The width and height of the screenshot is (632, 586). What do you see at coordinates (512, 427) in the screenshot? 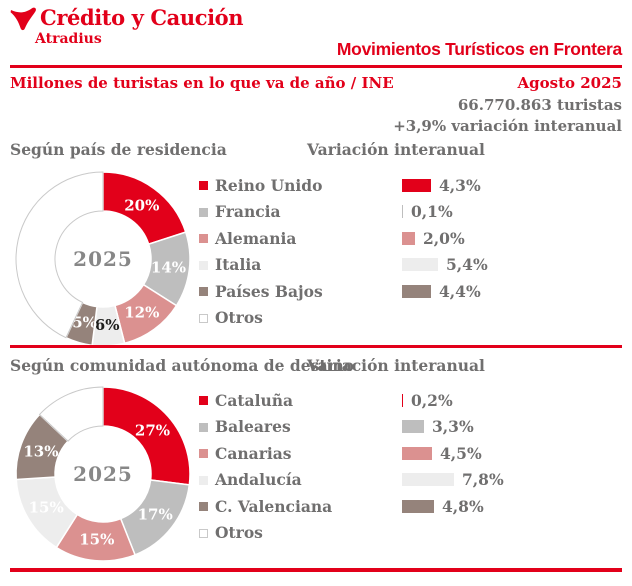
I see `variation-bar-row: 3,3%` at bounding box center [512, 427].